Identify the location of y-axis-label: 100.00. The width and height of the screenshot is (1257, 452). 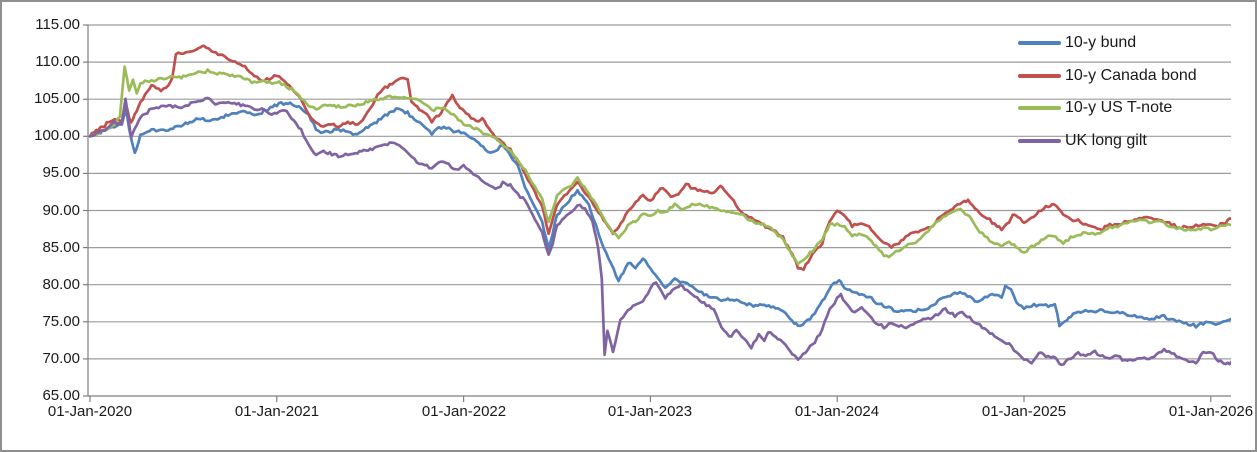
(57, 135).